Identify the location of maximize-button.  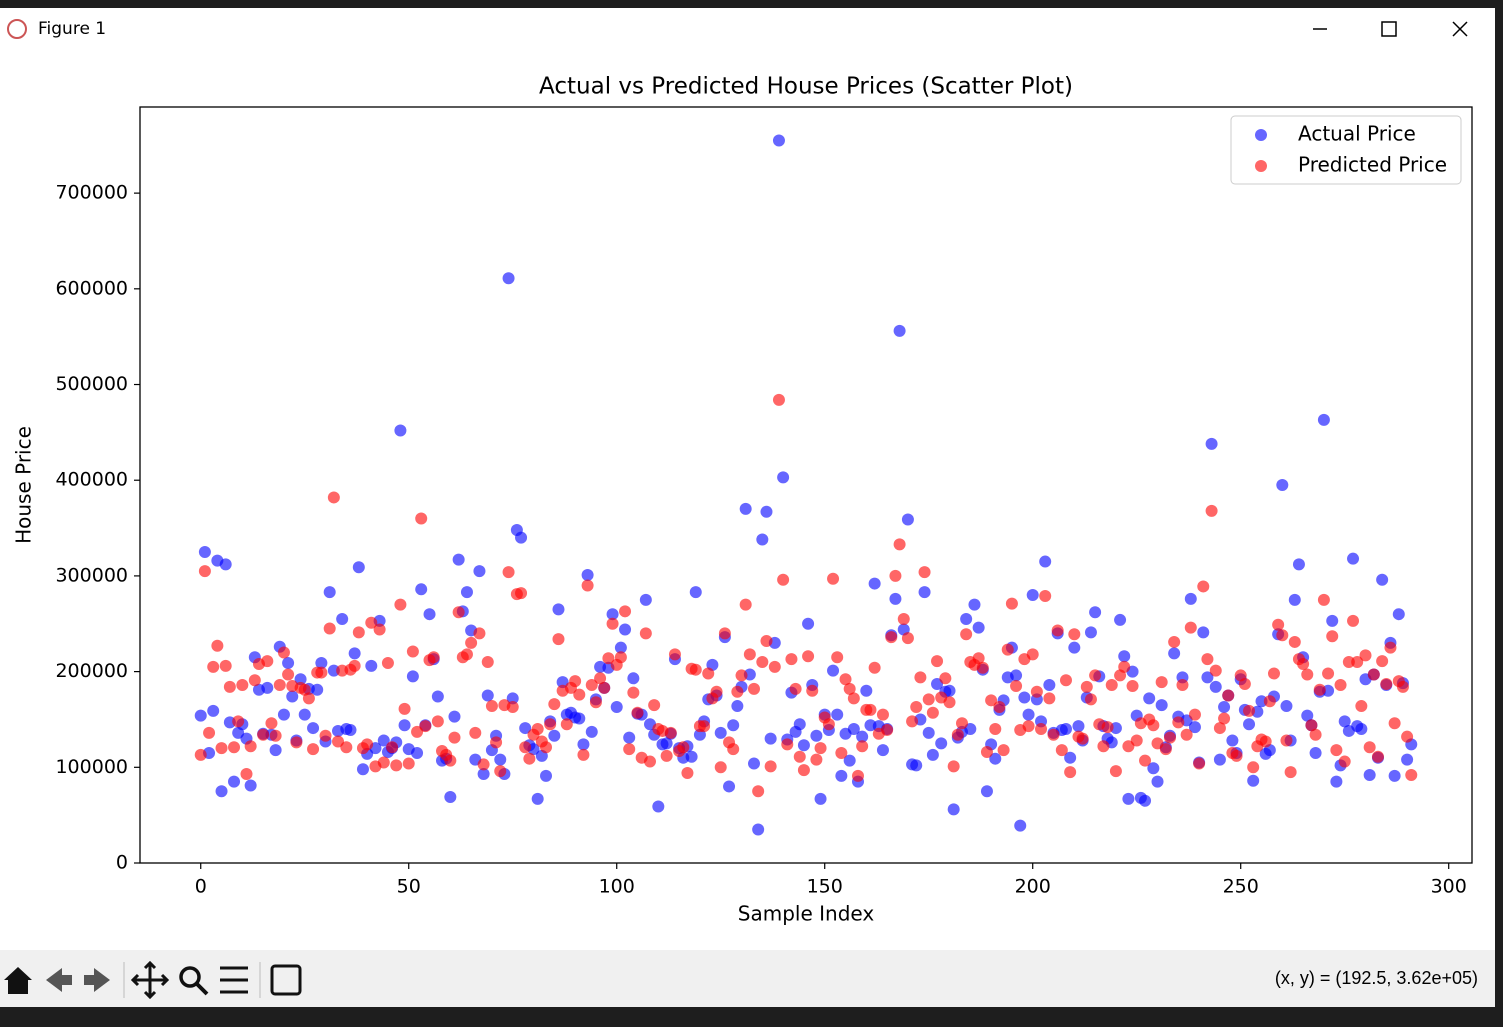
(1389, 29).